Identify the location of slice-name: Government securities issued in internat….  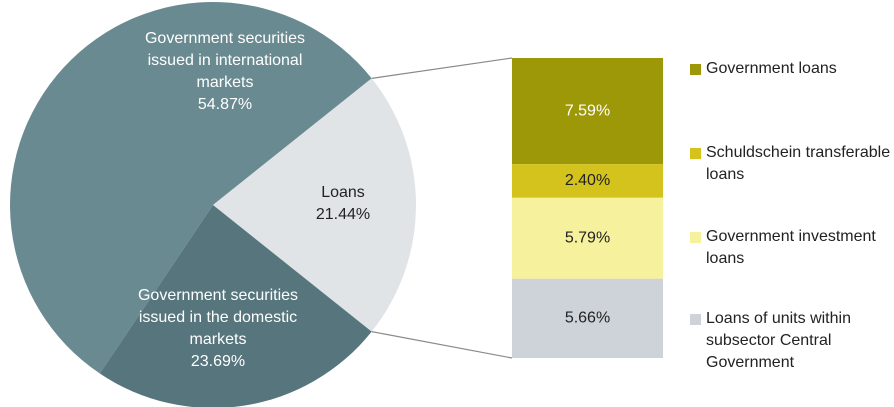
(225, 60).